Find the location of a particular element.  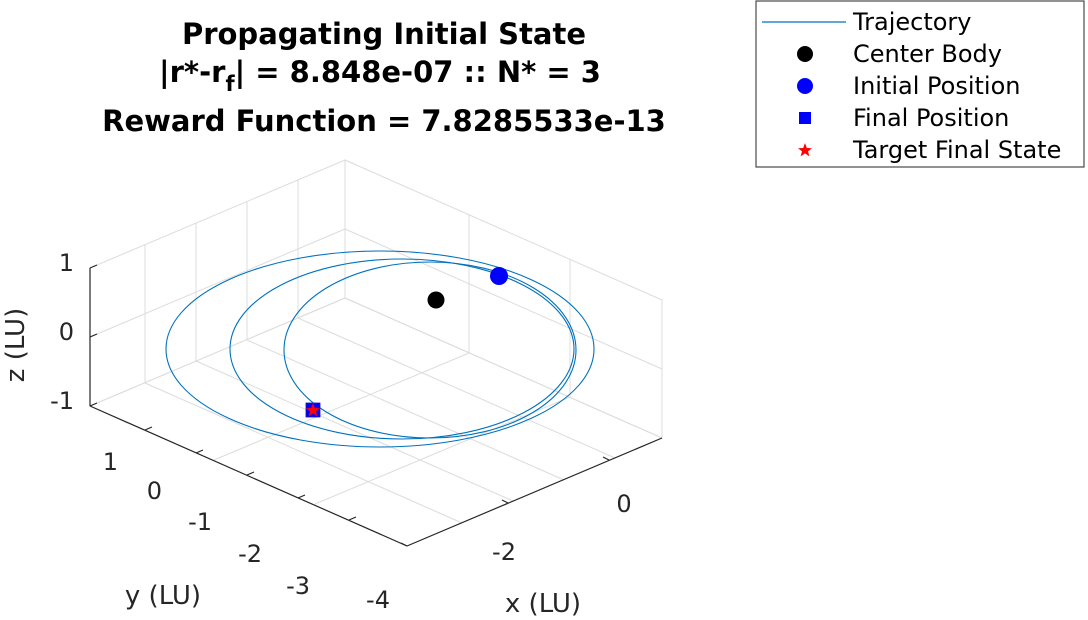

grid-back-left-wall is located at coordinates (217, 283).